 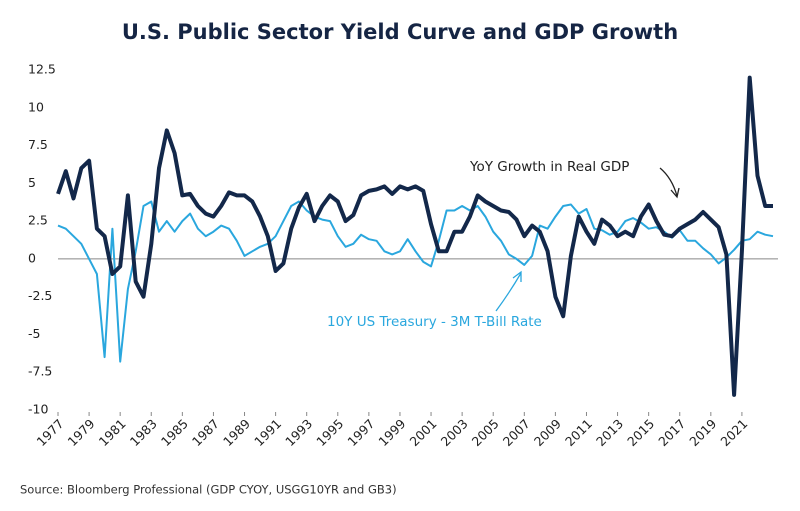 What do you see at coordinates (236, 432) in the screenshot?
I see `x-tick-label: 1989` at bounding box center [236, 432].